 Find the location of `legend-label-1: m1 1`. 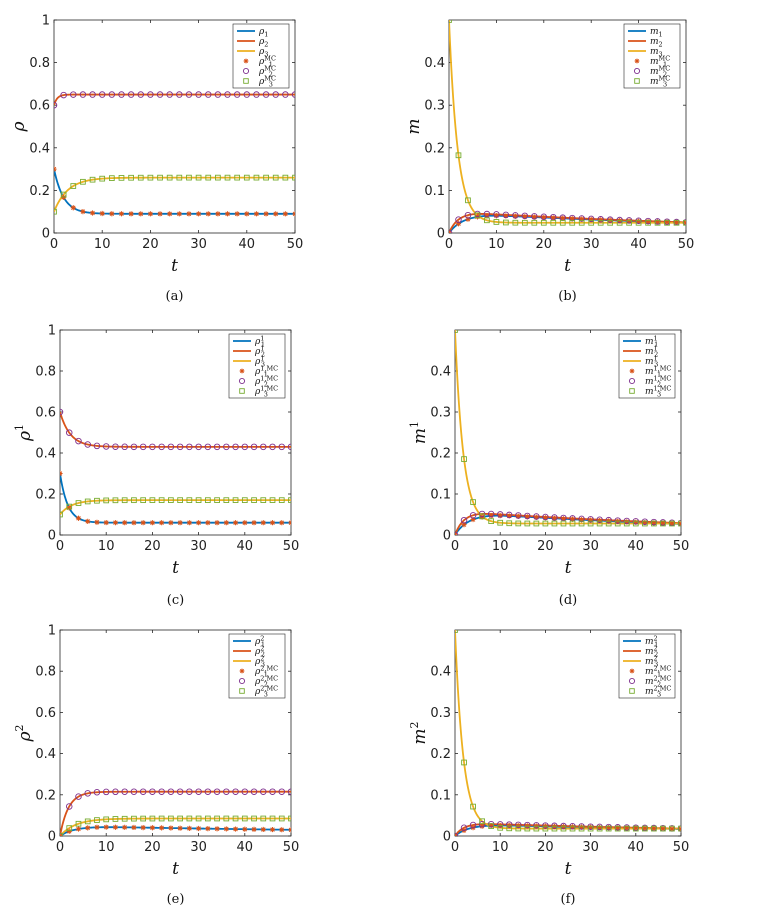

legend-label-1: m1 1 is located at coordinates (651, 342).